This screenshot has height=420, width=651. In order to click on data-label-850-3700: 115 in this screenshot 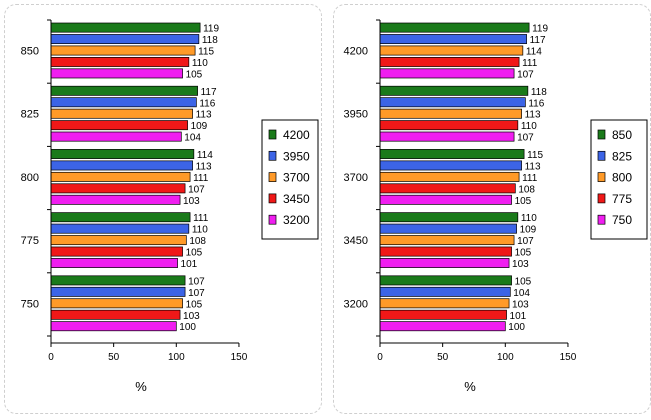, I will do `click(206, 52)`.